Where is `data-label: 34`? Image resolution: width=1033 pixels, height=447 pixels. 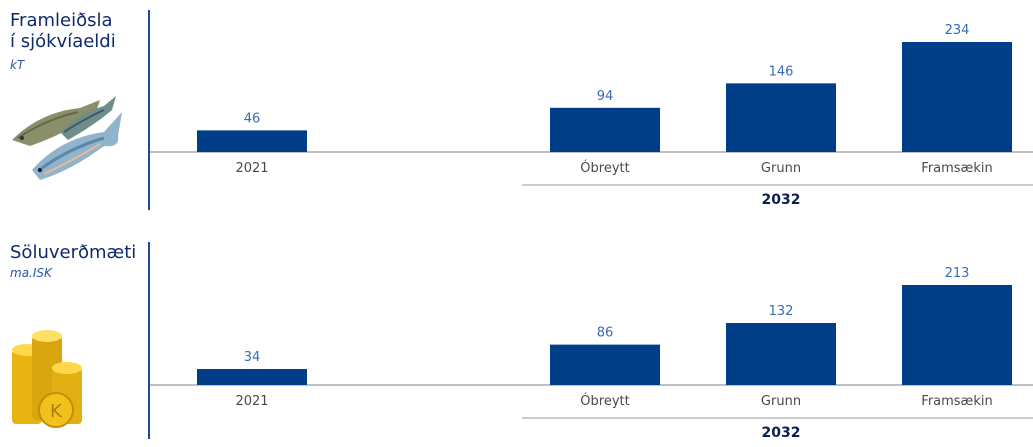 data-label: 34 is located at coordinates (252, 357).